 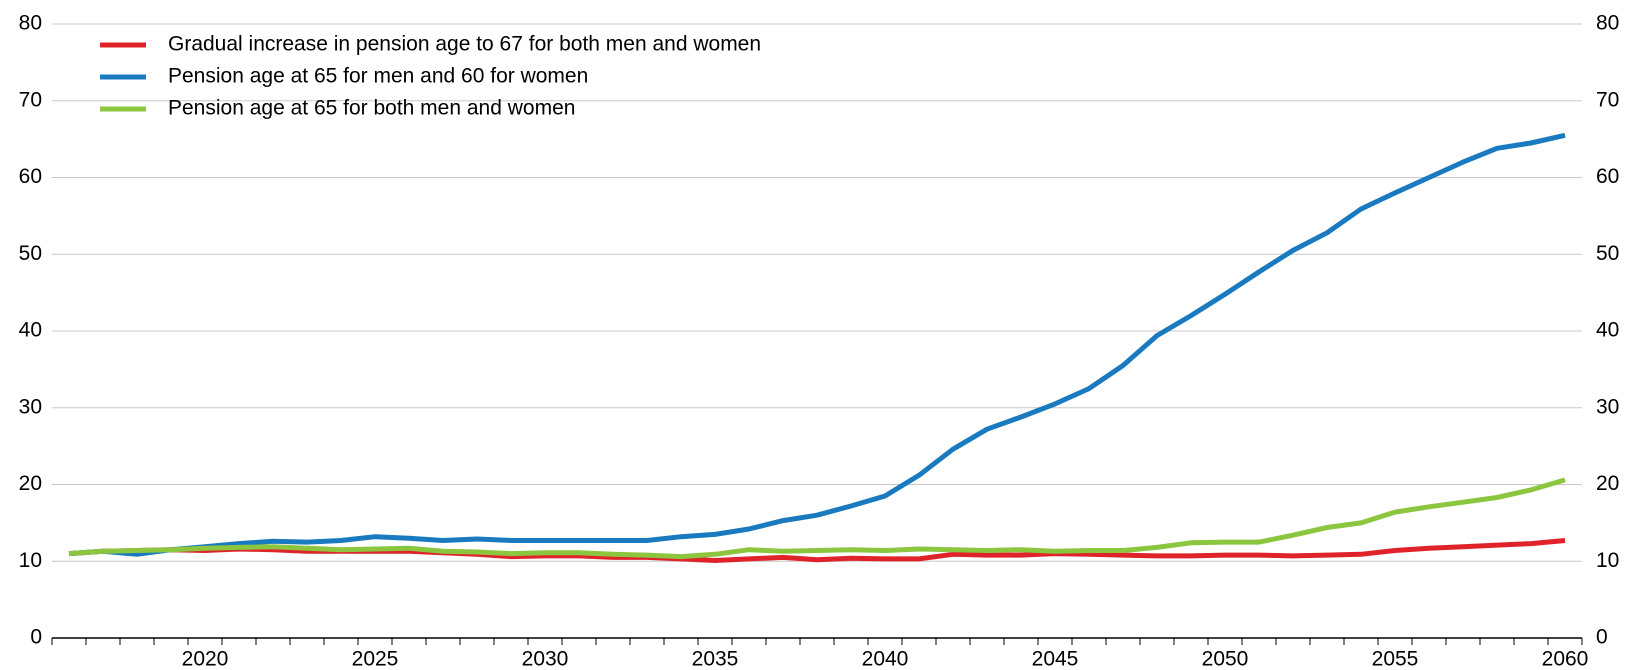 What do you see at coordinates (36, 637) in the screenshot?
I see `y-tick-label: 0` at bounding box center [36, 637].